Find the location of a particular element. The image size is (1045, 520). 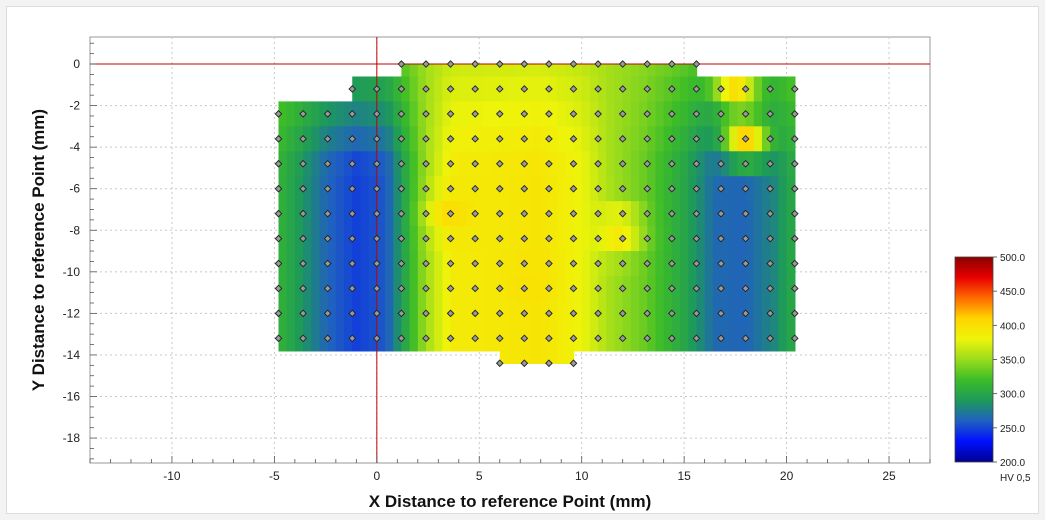

y-tick-label: -10 is located at coordinates (72, 272).